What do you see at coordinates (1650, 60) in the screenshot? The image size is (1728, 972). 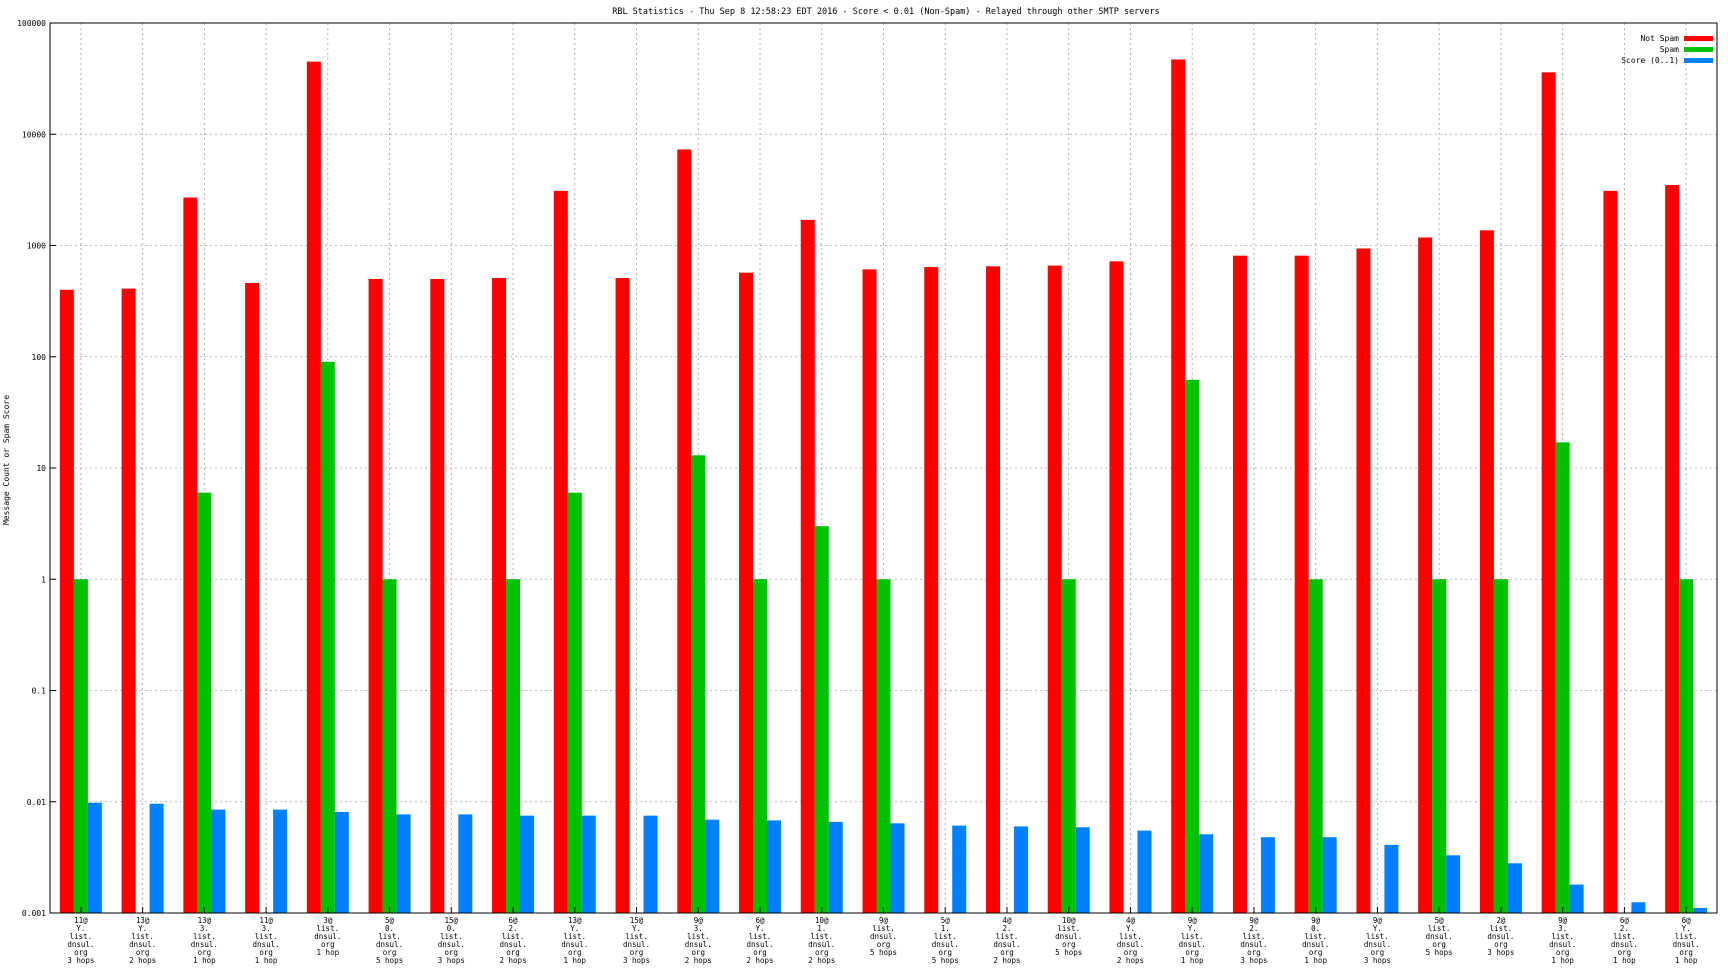 I see `legend-label: Score (0..1)` at bounding box center [1650, 60].